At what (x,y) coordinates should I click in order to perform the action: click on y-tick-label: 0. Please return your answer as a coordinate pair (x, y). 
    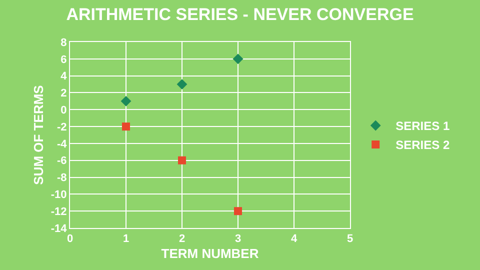
    Looking at the image, I should click on (63, 110).